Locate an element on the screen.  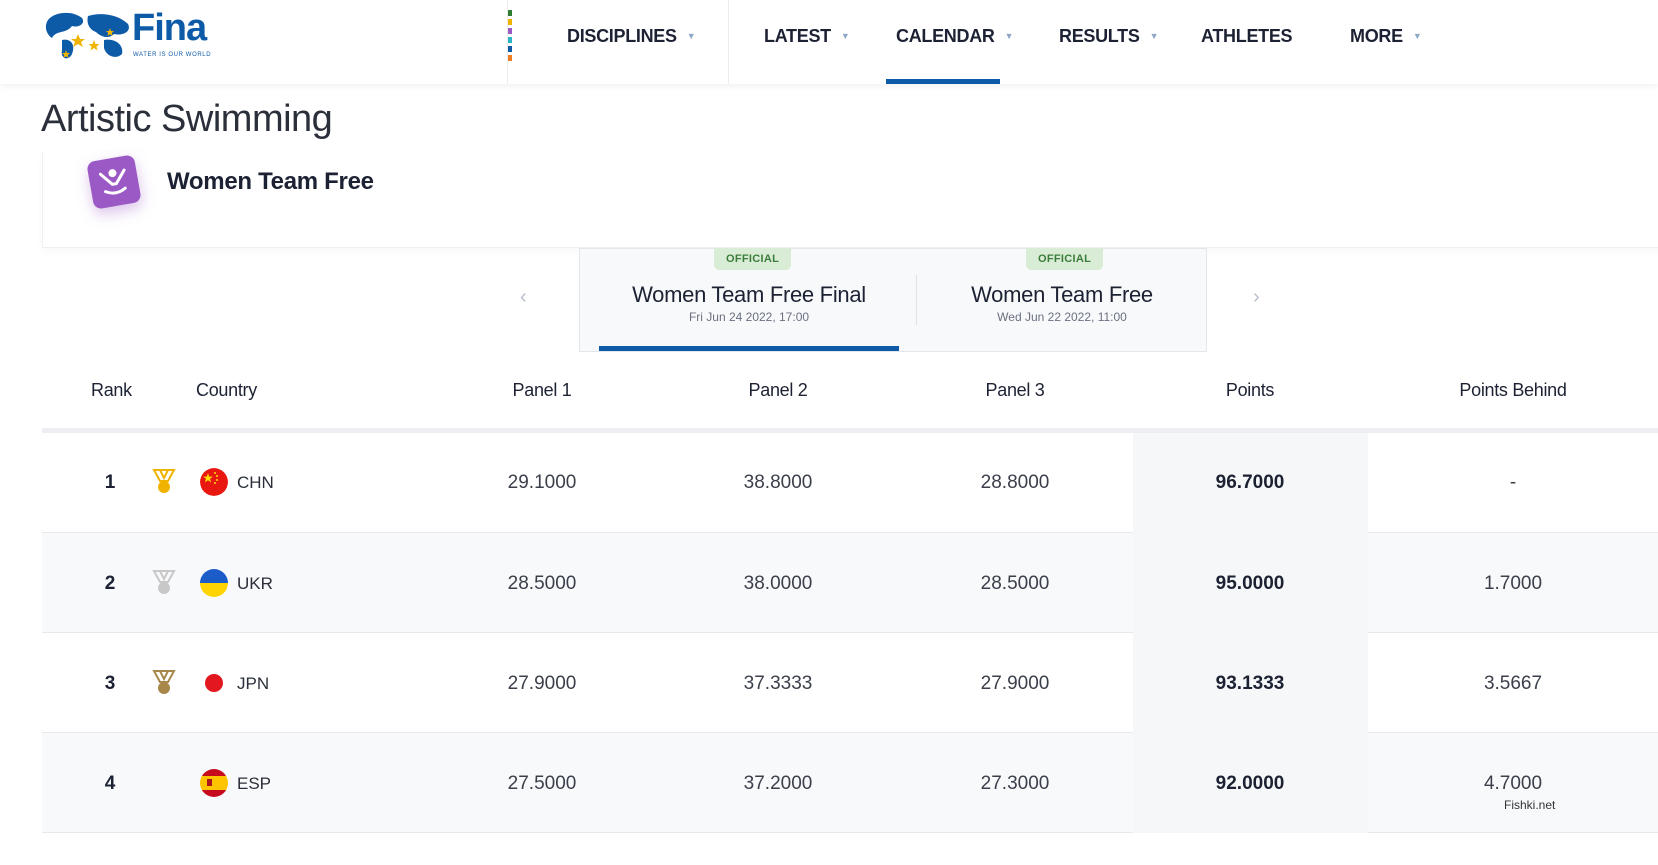
total-points: 93.1333 is located at coordinates (1250, 683).